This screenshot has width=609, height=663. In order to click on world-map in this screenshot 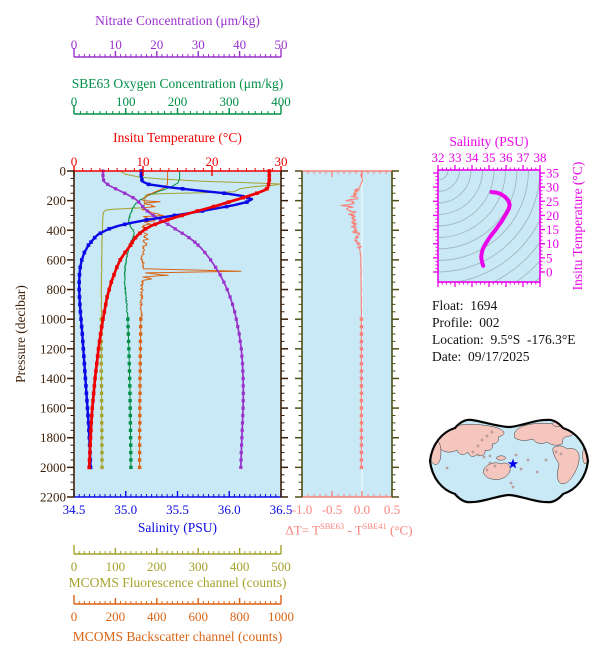, I will do `click(509, 461)`.